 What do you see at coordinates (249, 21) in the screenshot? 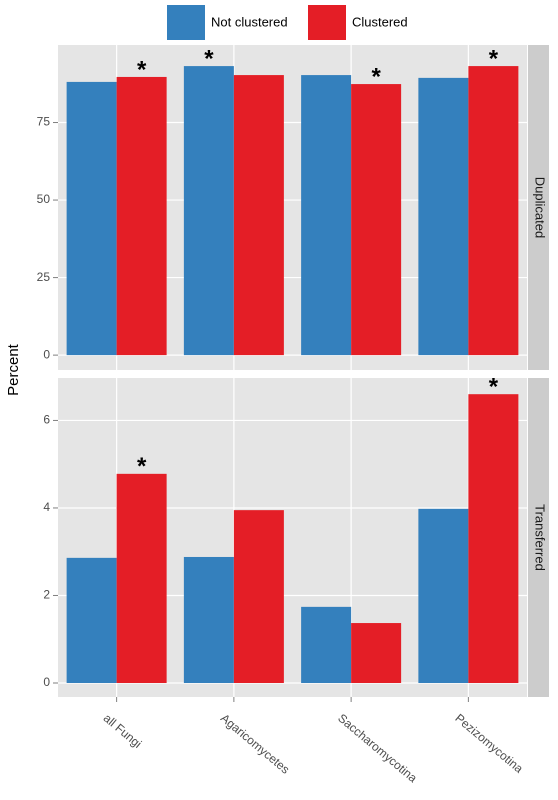
I see `legend-label: Not clustered` at bounding box center [249, 21].